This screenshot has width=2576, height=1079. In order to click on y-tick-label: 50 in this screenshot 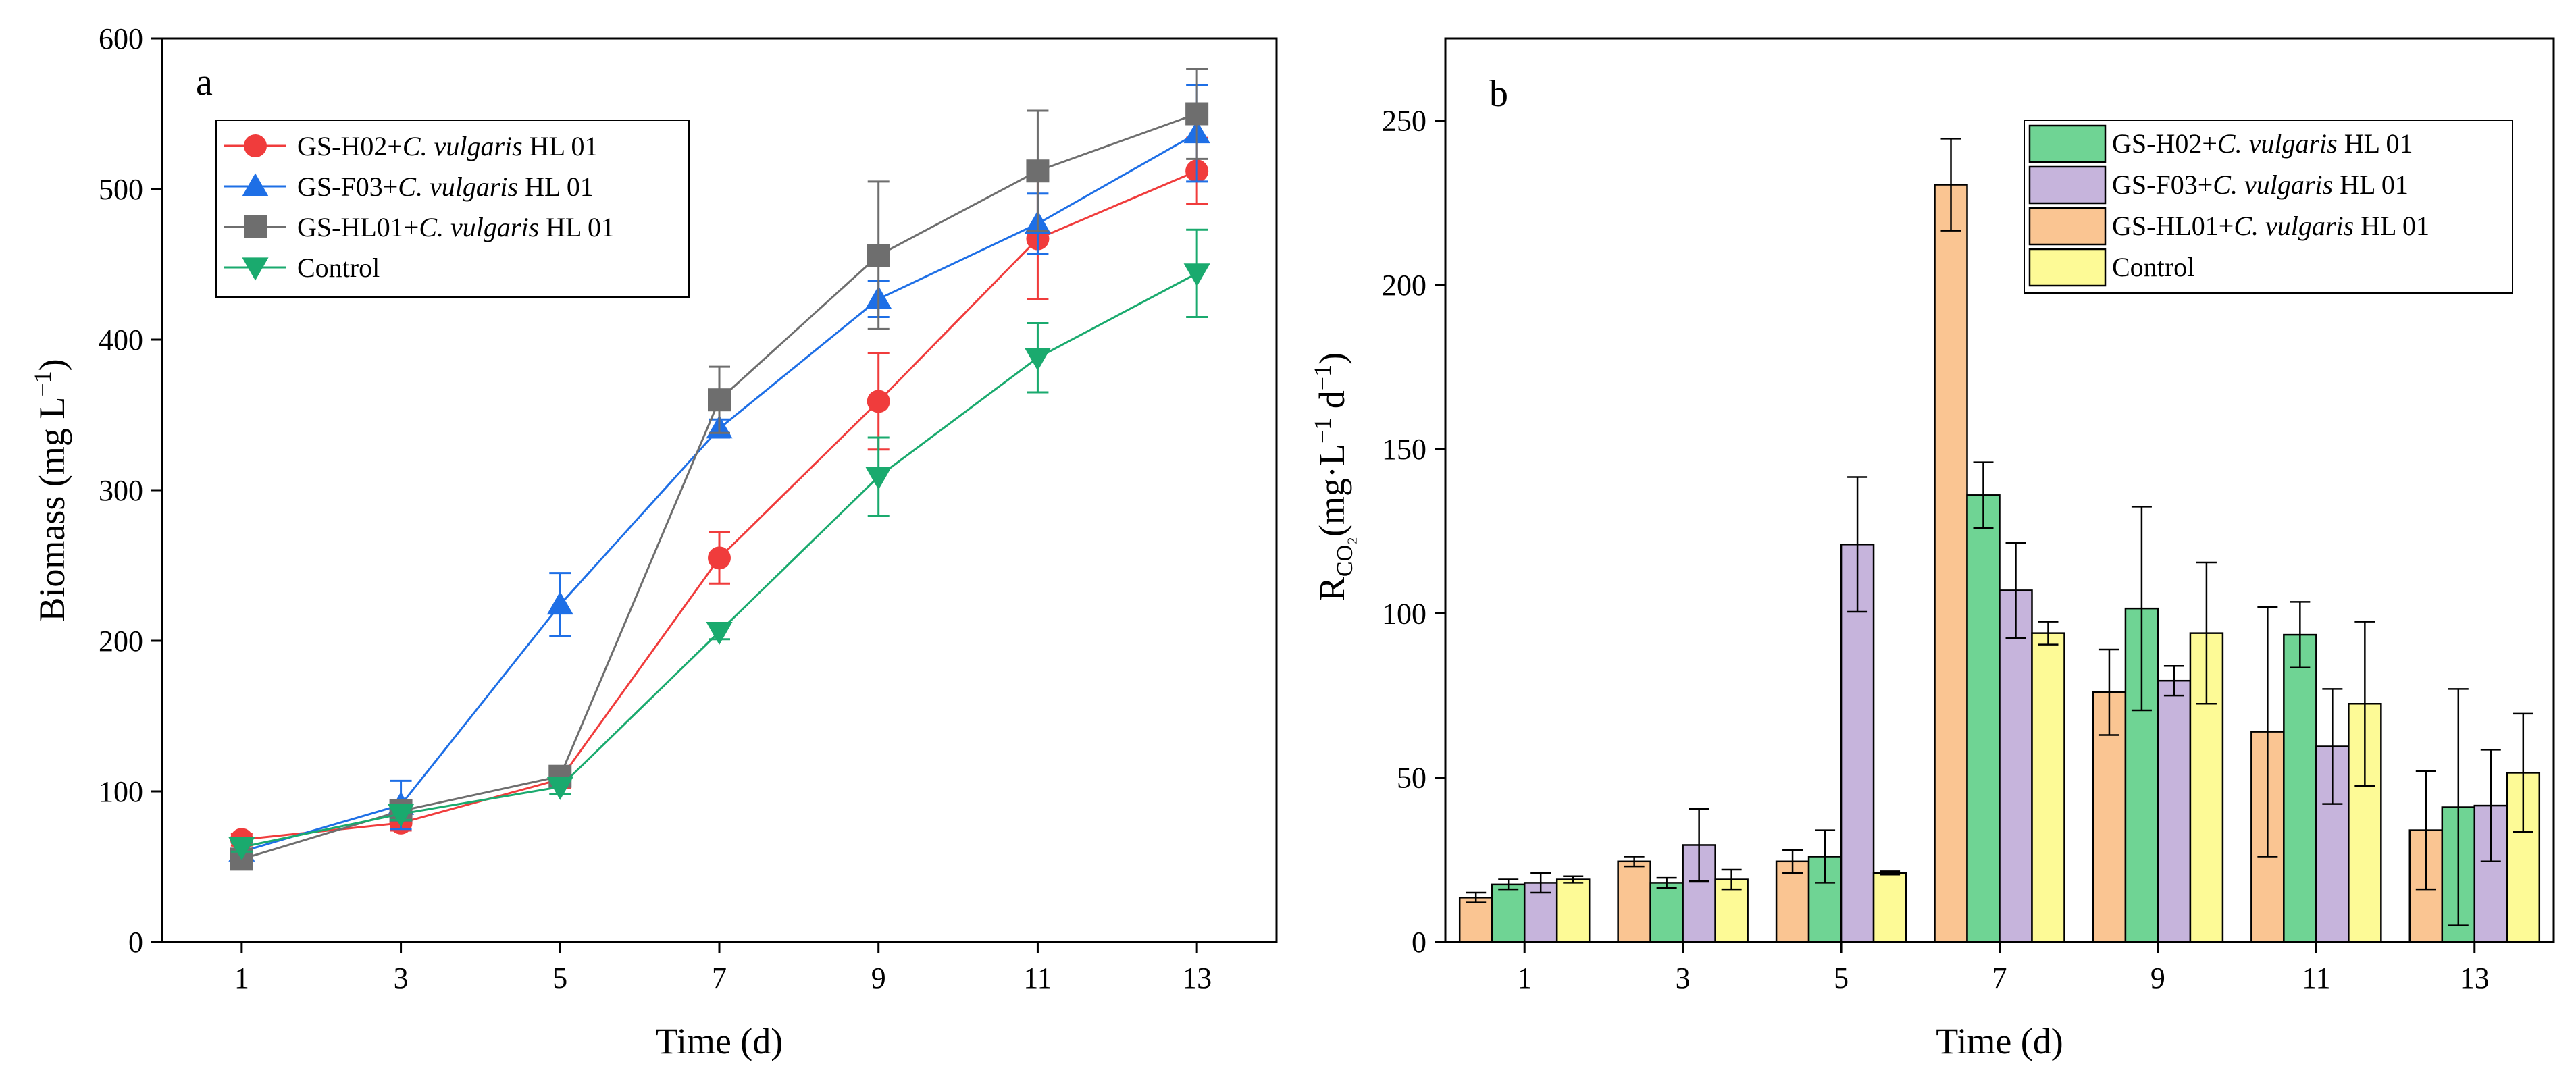, I will do `click(1412, 778)`.